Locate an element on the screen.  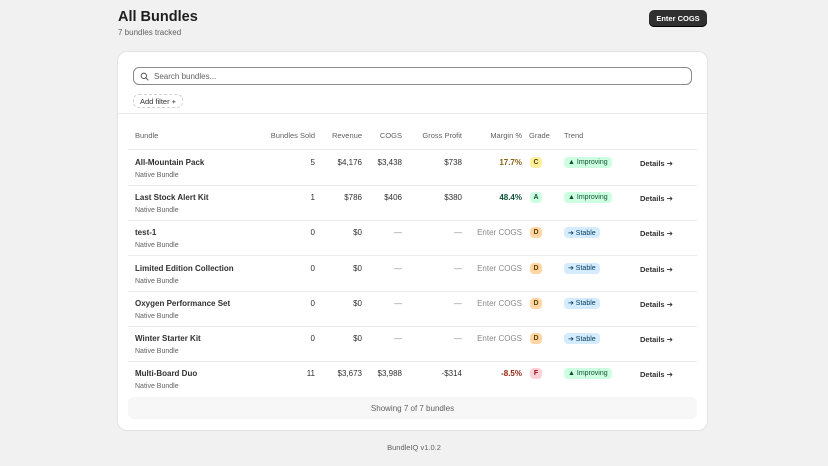
search-field is located at coordinates (412, 76).